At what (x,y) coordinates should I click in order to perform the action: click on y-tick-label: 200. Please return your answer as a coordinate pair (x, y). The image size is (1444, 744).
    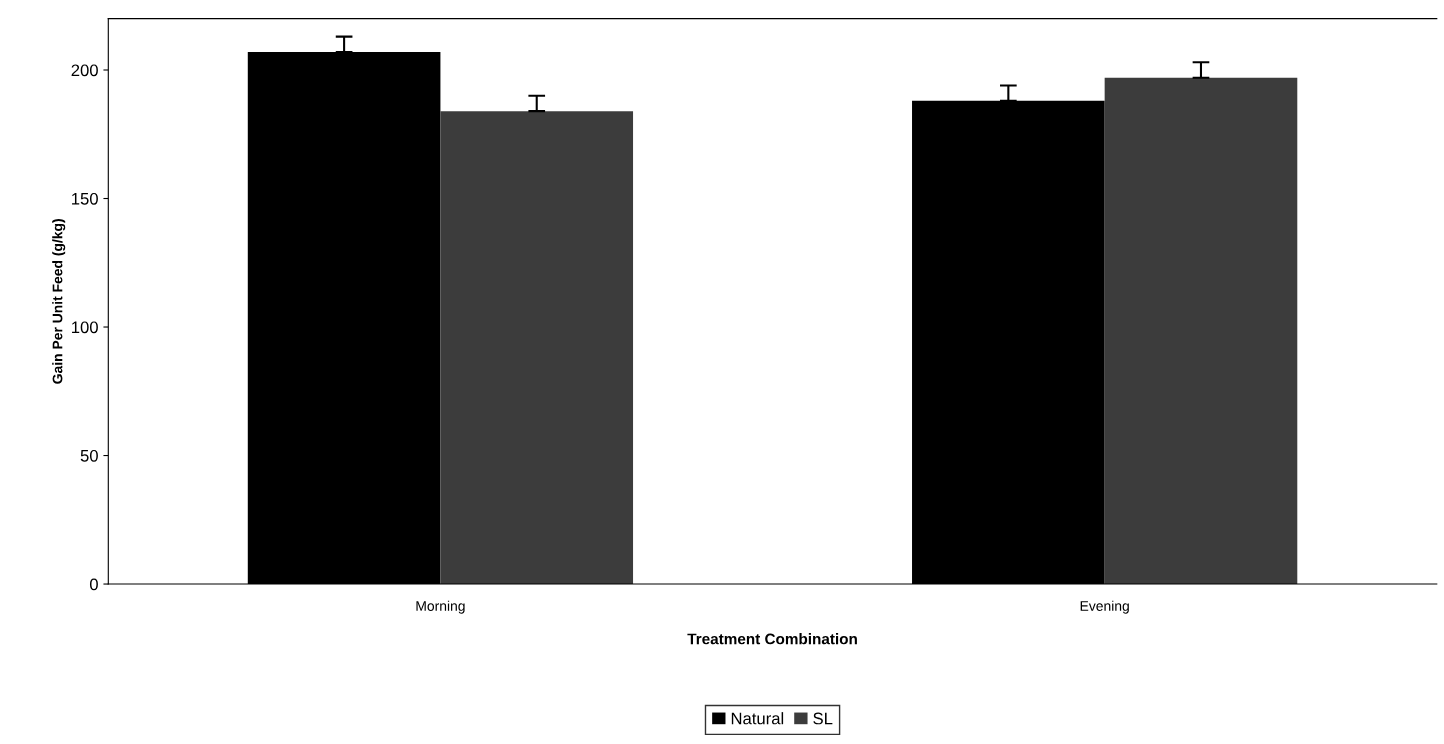
    Looking at the image, I should click on (84, 70).